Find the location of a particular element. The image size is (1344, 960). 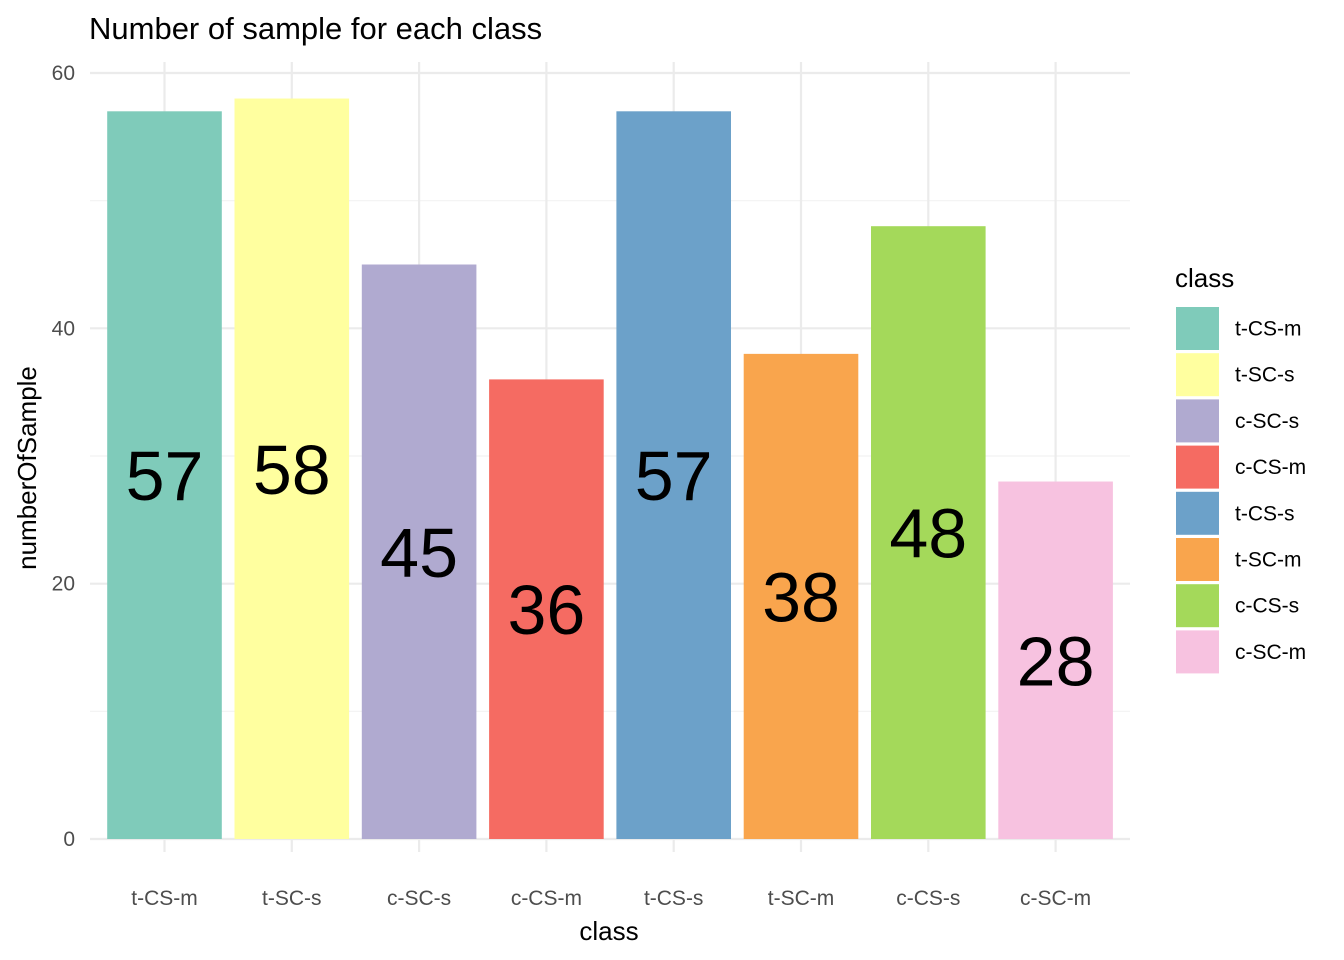

x-tick-label: t-SC-m is located at coordinates (801, 898).